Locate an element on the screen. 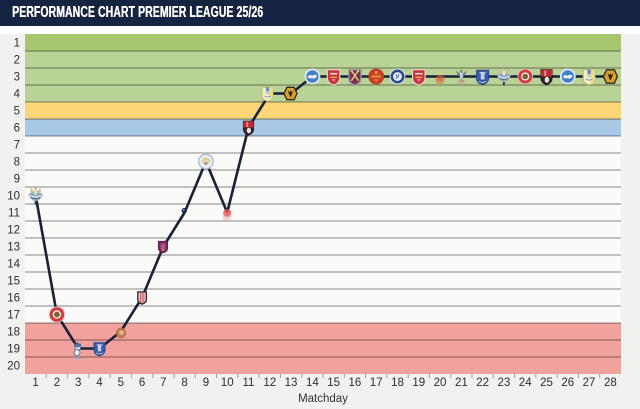 The height and width of the screenshot is (409, 640). svg-text: 21 is located at coordinates (461, 383).